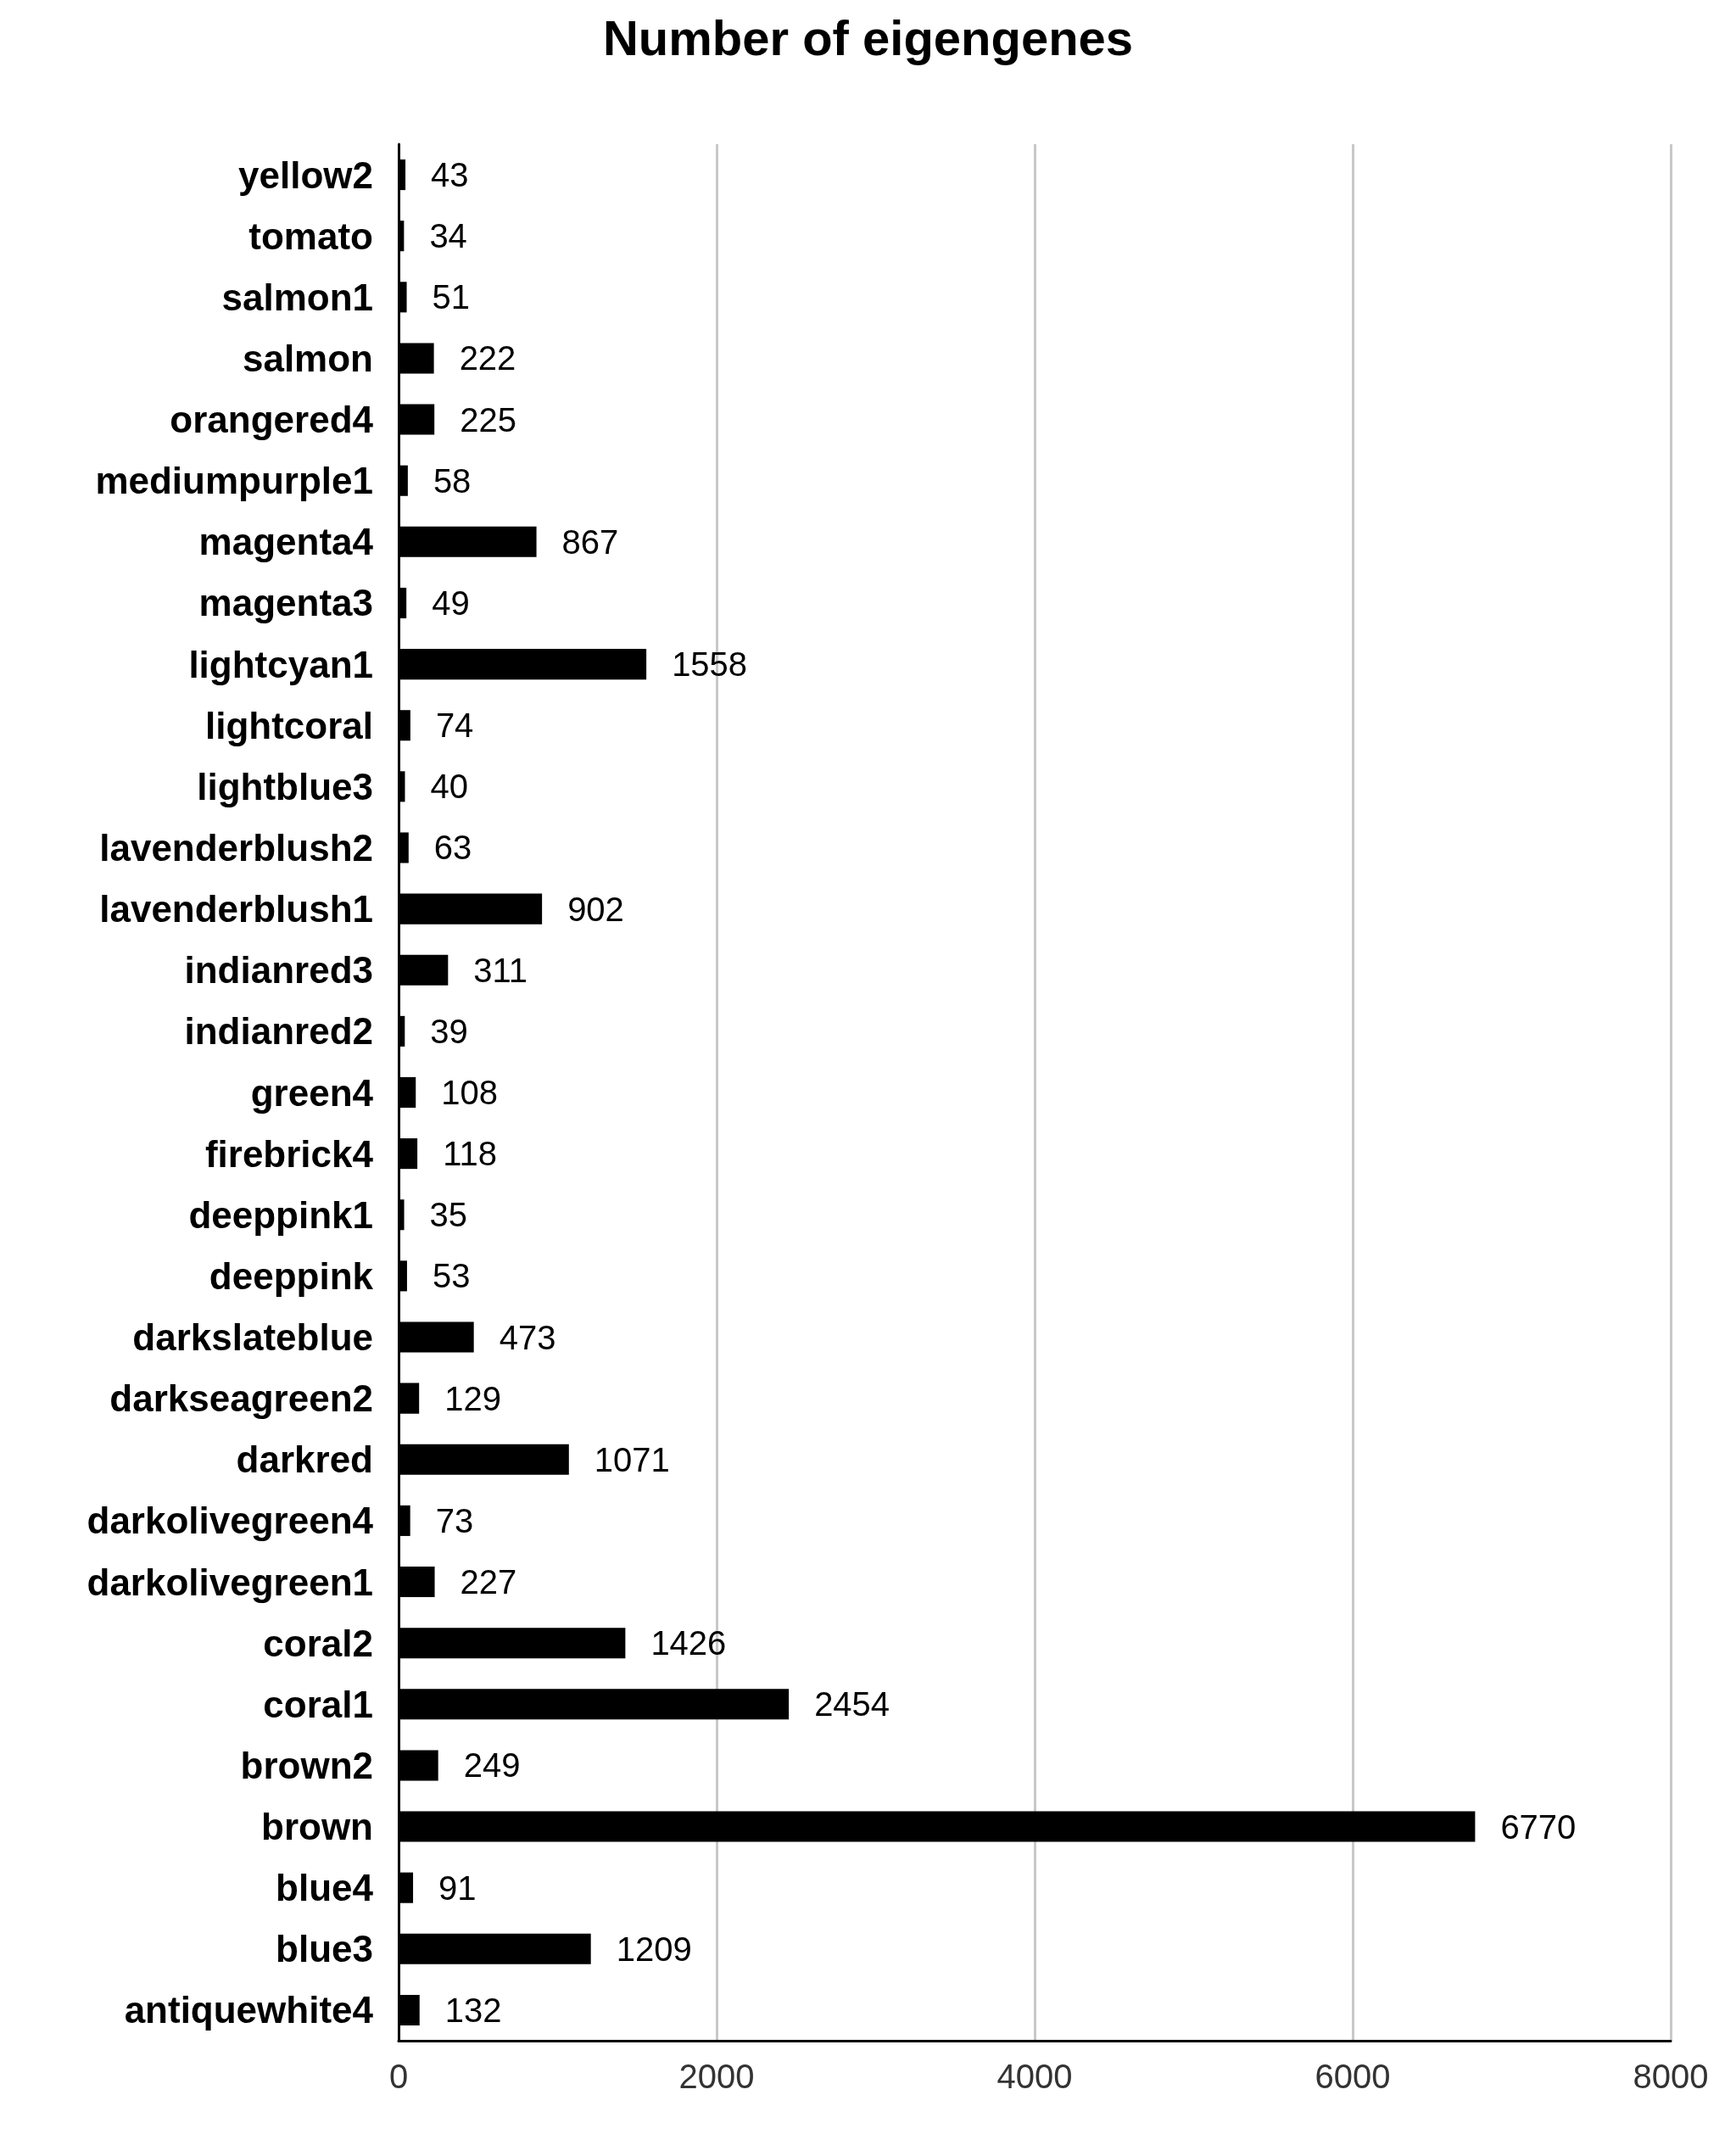 This screenshot has width=1736, height=2134. Describe the element at coordinates (488, 419) in the screenshot. I see `data-label: 225` at that location.